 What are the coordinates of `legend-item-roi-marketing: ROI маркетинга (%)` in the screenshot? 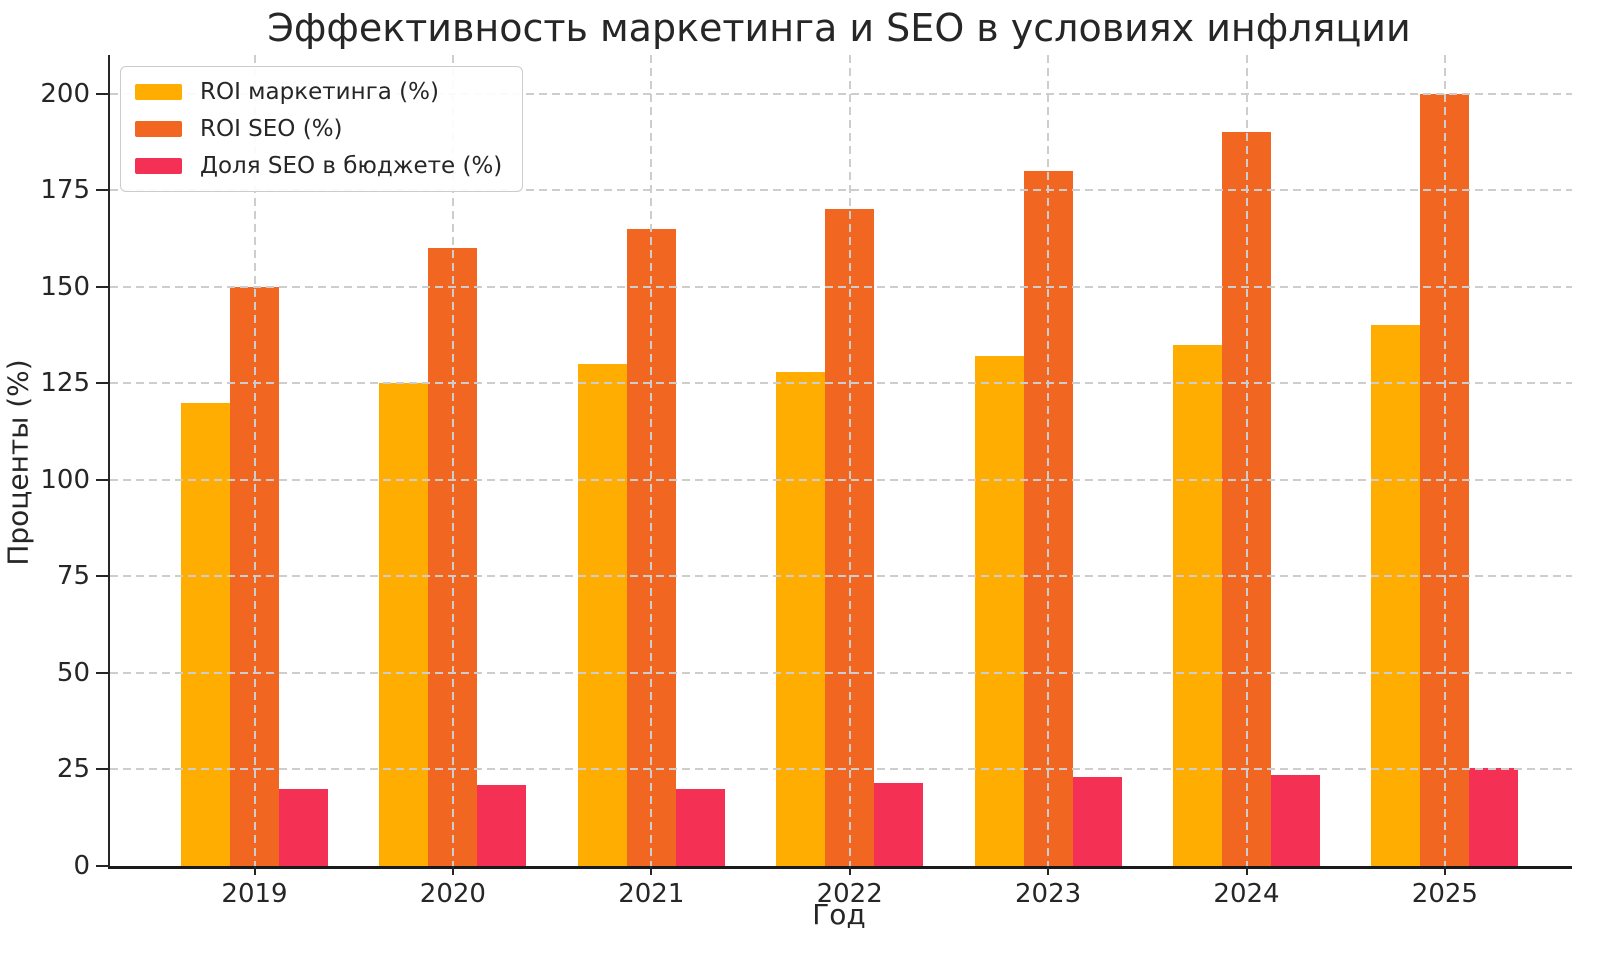 It's located at (318, 92).